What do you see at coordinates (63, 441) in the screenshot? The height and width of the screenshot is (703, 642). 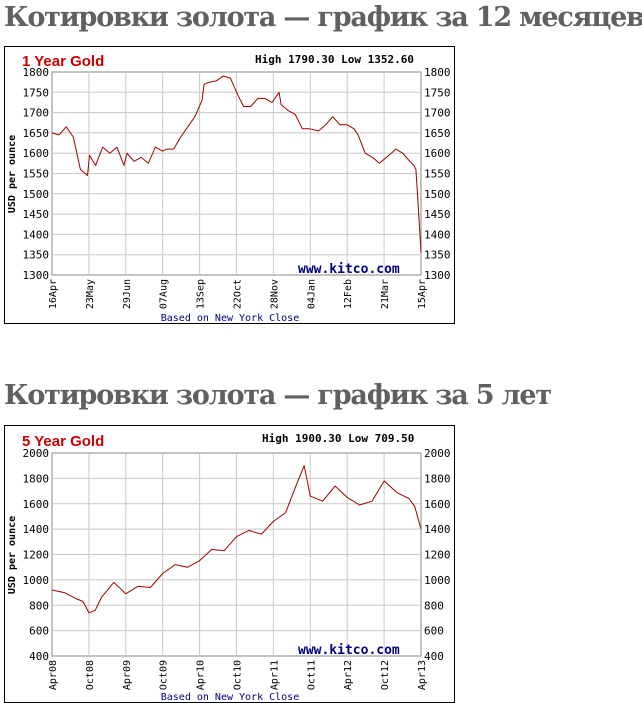 I see `chart-title: 5 Year Gold` at bounding box center [63, 441].